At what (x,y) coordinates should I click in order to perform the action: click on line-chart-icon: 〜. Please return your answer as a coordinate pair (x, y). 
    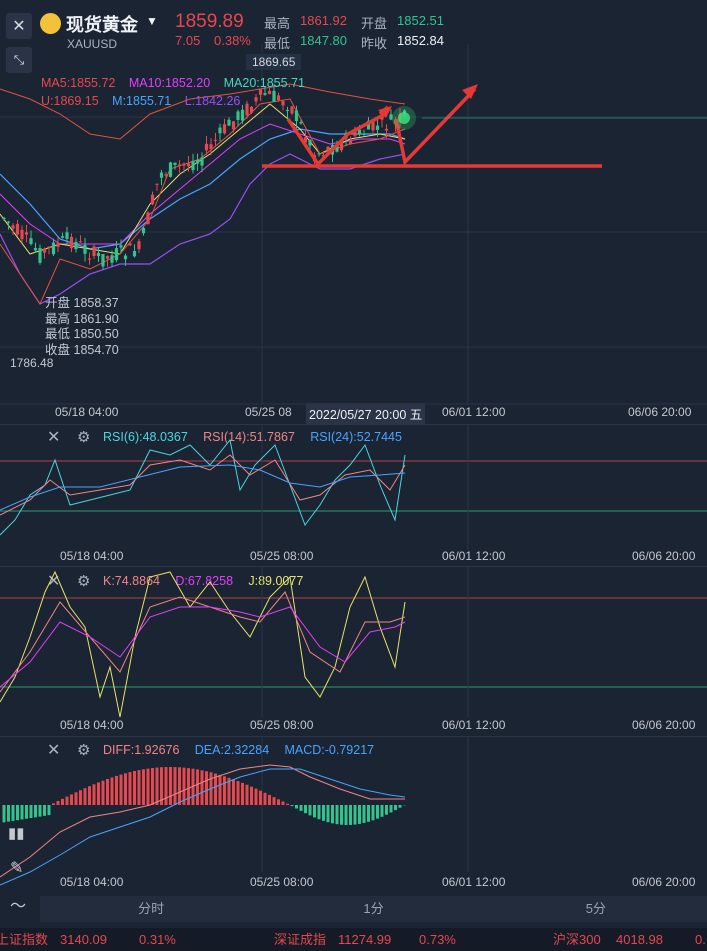
    Looking at the image, I should click on (18, 906).